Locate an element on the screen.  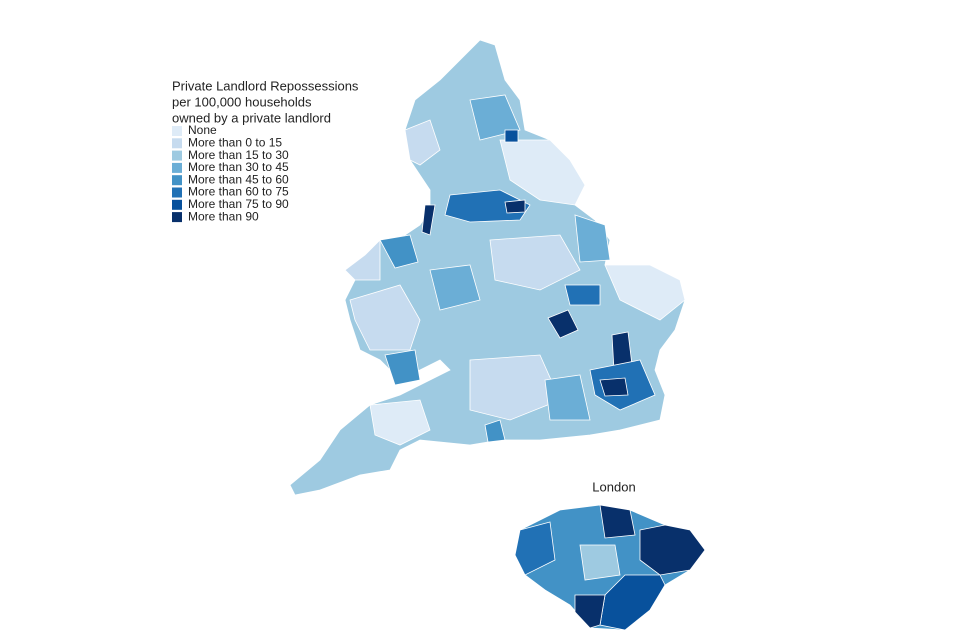
legend-label: None is located at coordinates (202, 130).